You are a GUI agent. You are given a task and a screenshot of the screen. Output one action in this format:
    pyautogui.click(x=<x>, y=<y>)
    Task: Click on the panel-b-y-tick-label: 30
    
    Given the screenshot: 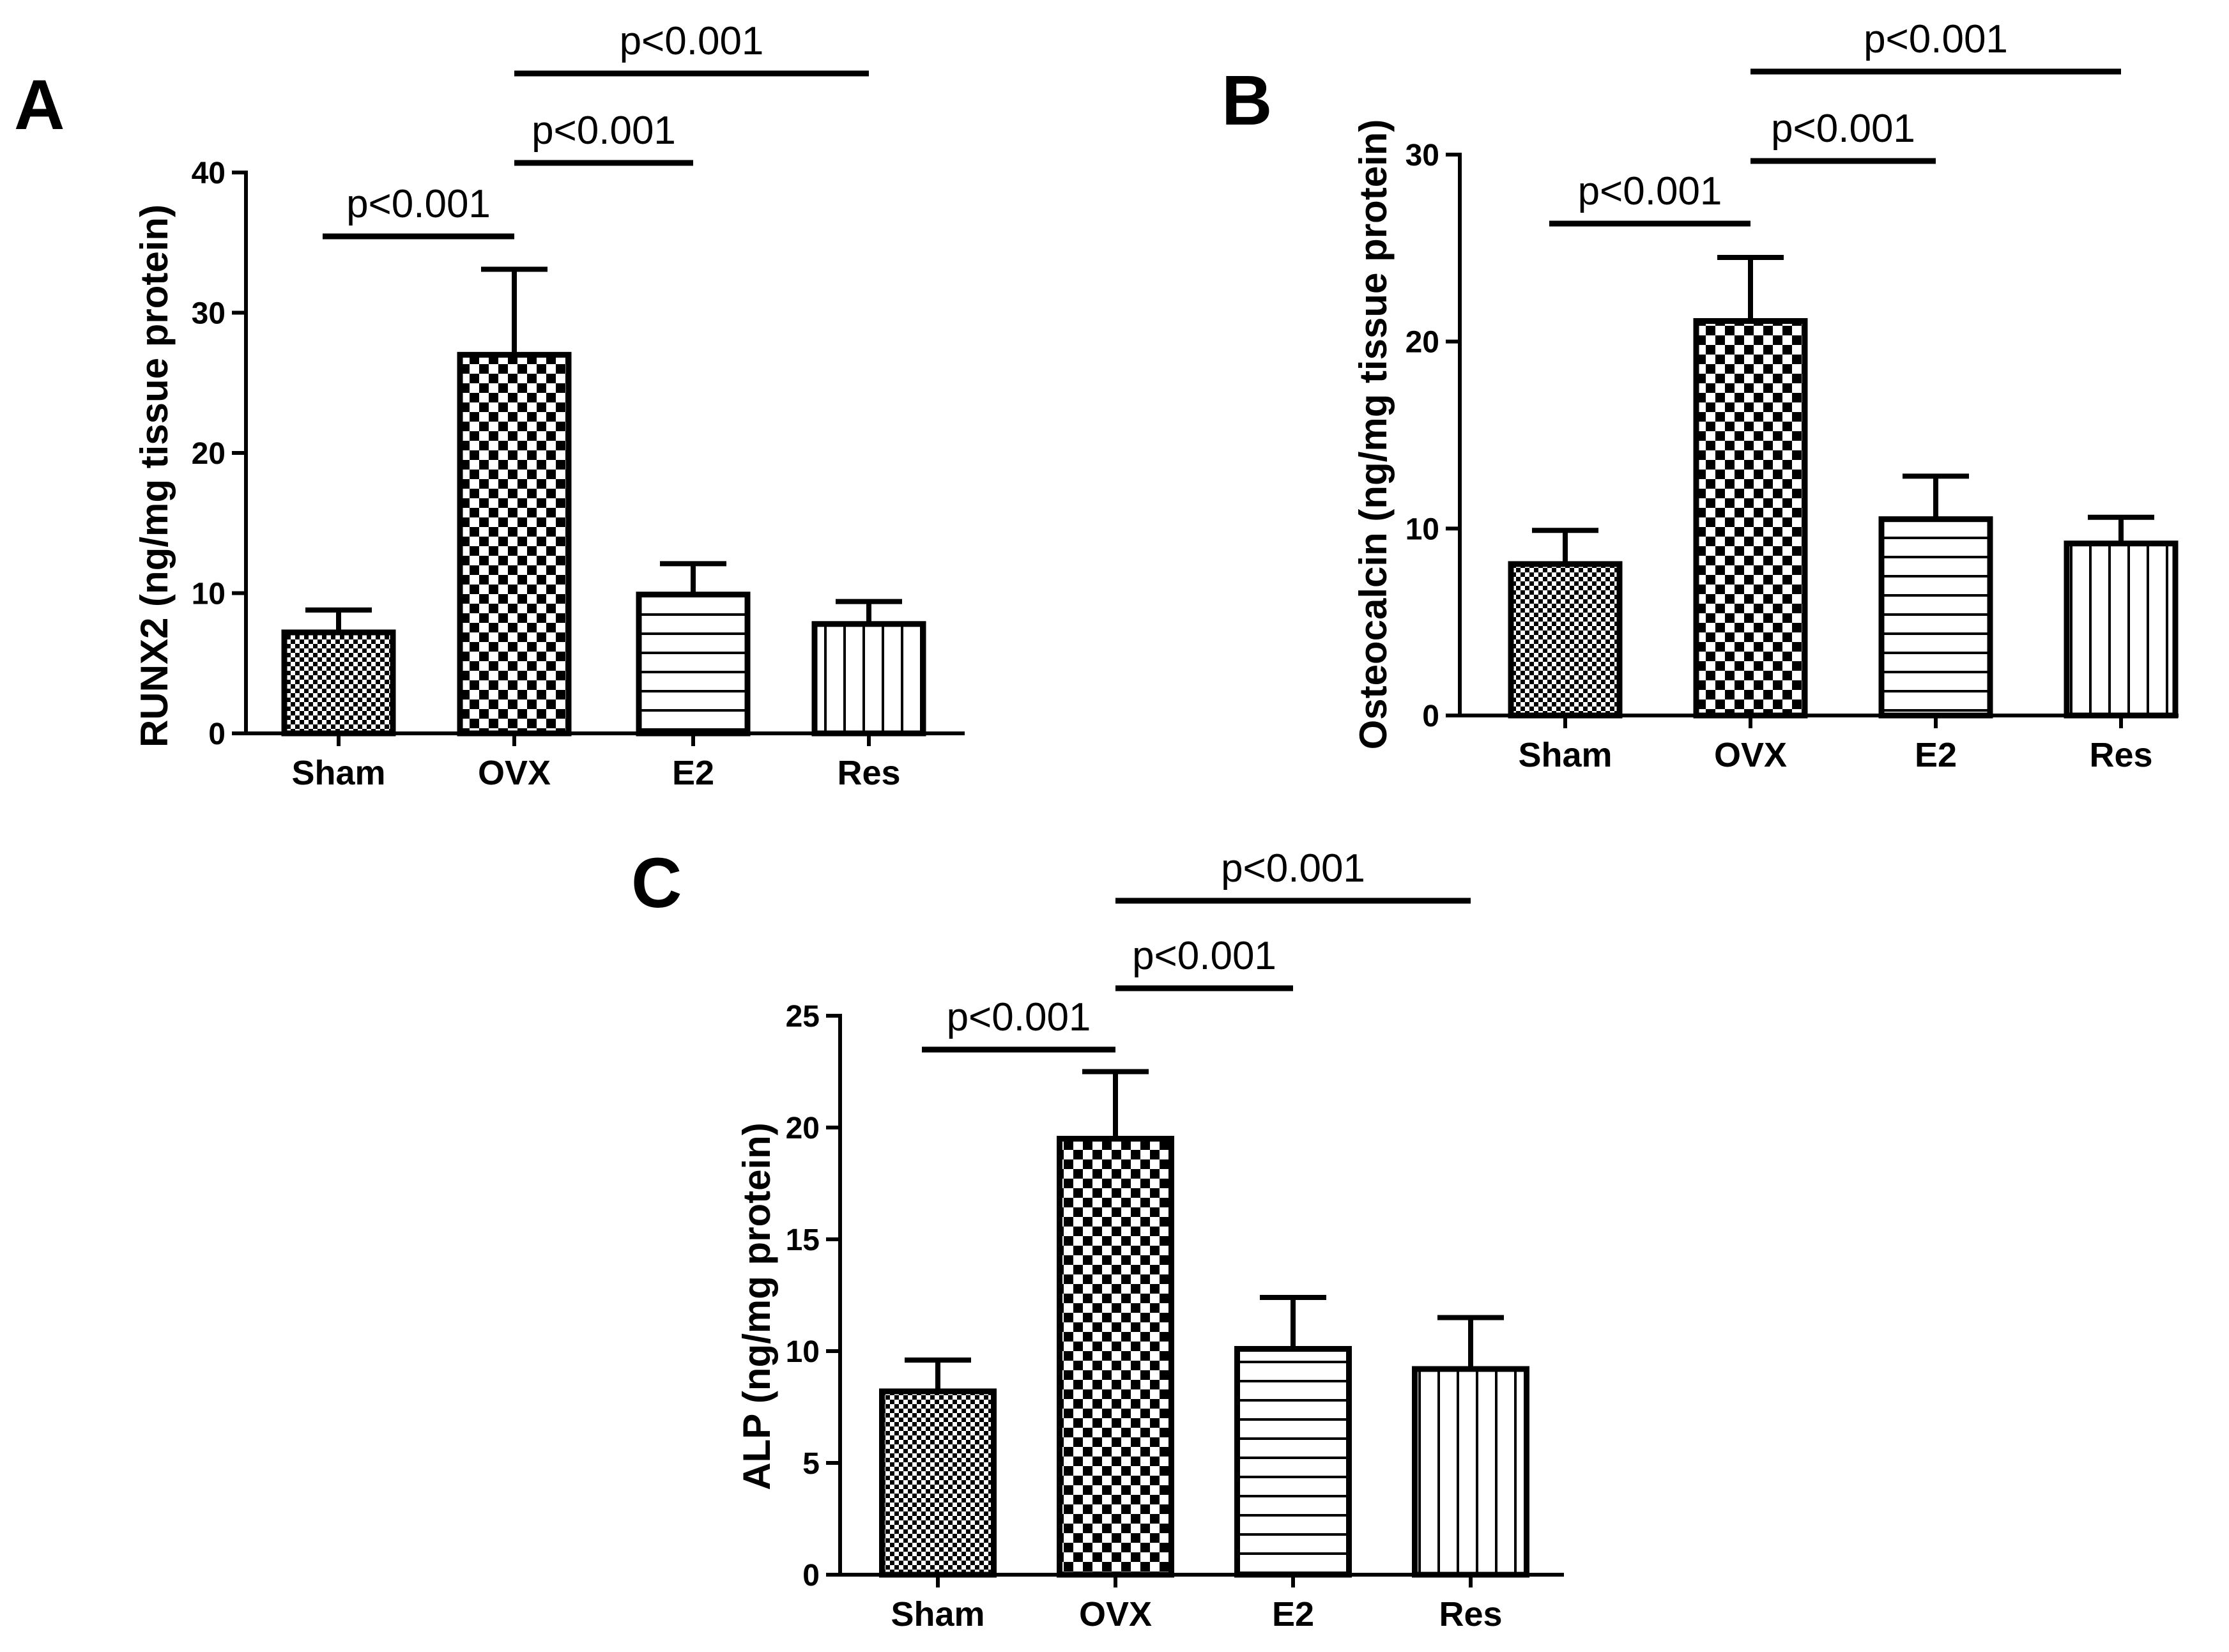 What is the action you would take?
    pyautogui.click(x=1422, y=155)
    